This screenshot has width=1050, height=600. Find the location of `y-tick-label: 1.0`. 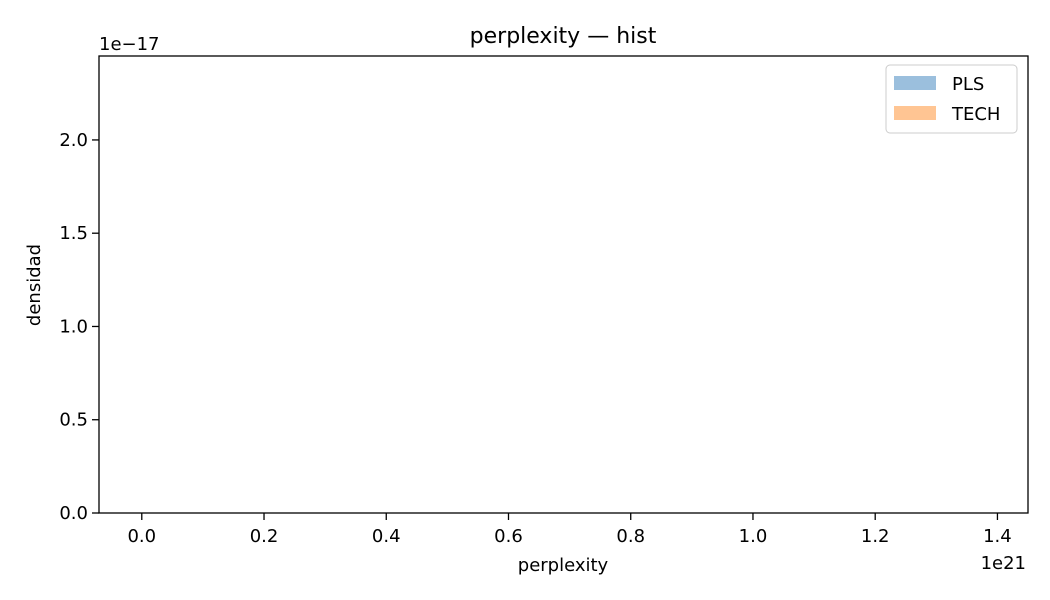

y-tick-label: 1.0 is located at coordinates (73, 326).